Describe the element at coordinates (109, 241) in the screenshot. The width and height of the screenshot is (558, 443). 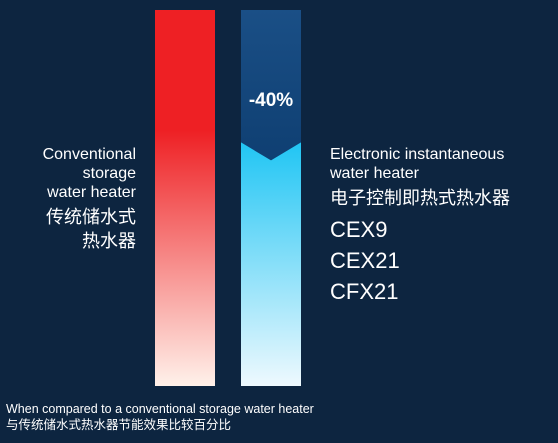
I see `conventional-label-cn-line2: 热水器` at that location.